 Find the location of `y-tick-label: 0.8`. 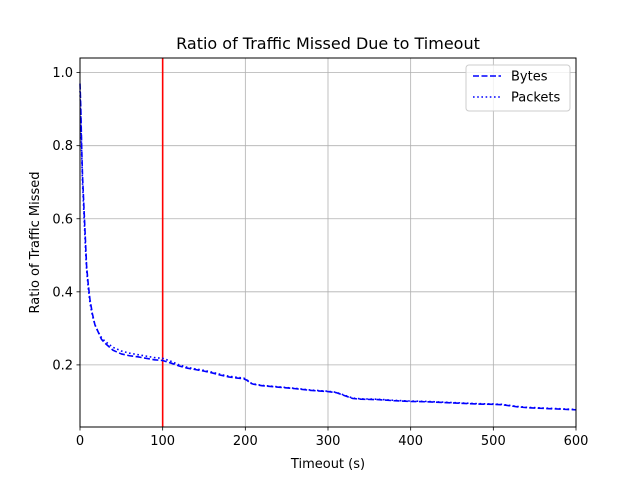

y-tick-label: 0.8 is located at coordinates (62, 146).